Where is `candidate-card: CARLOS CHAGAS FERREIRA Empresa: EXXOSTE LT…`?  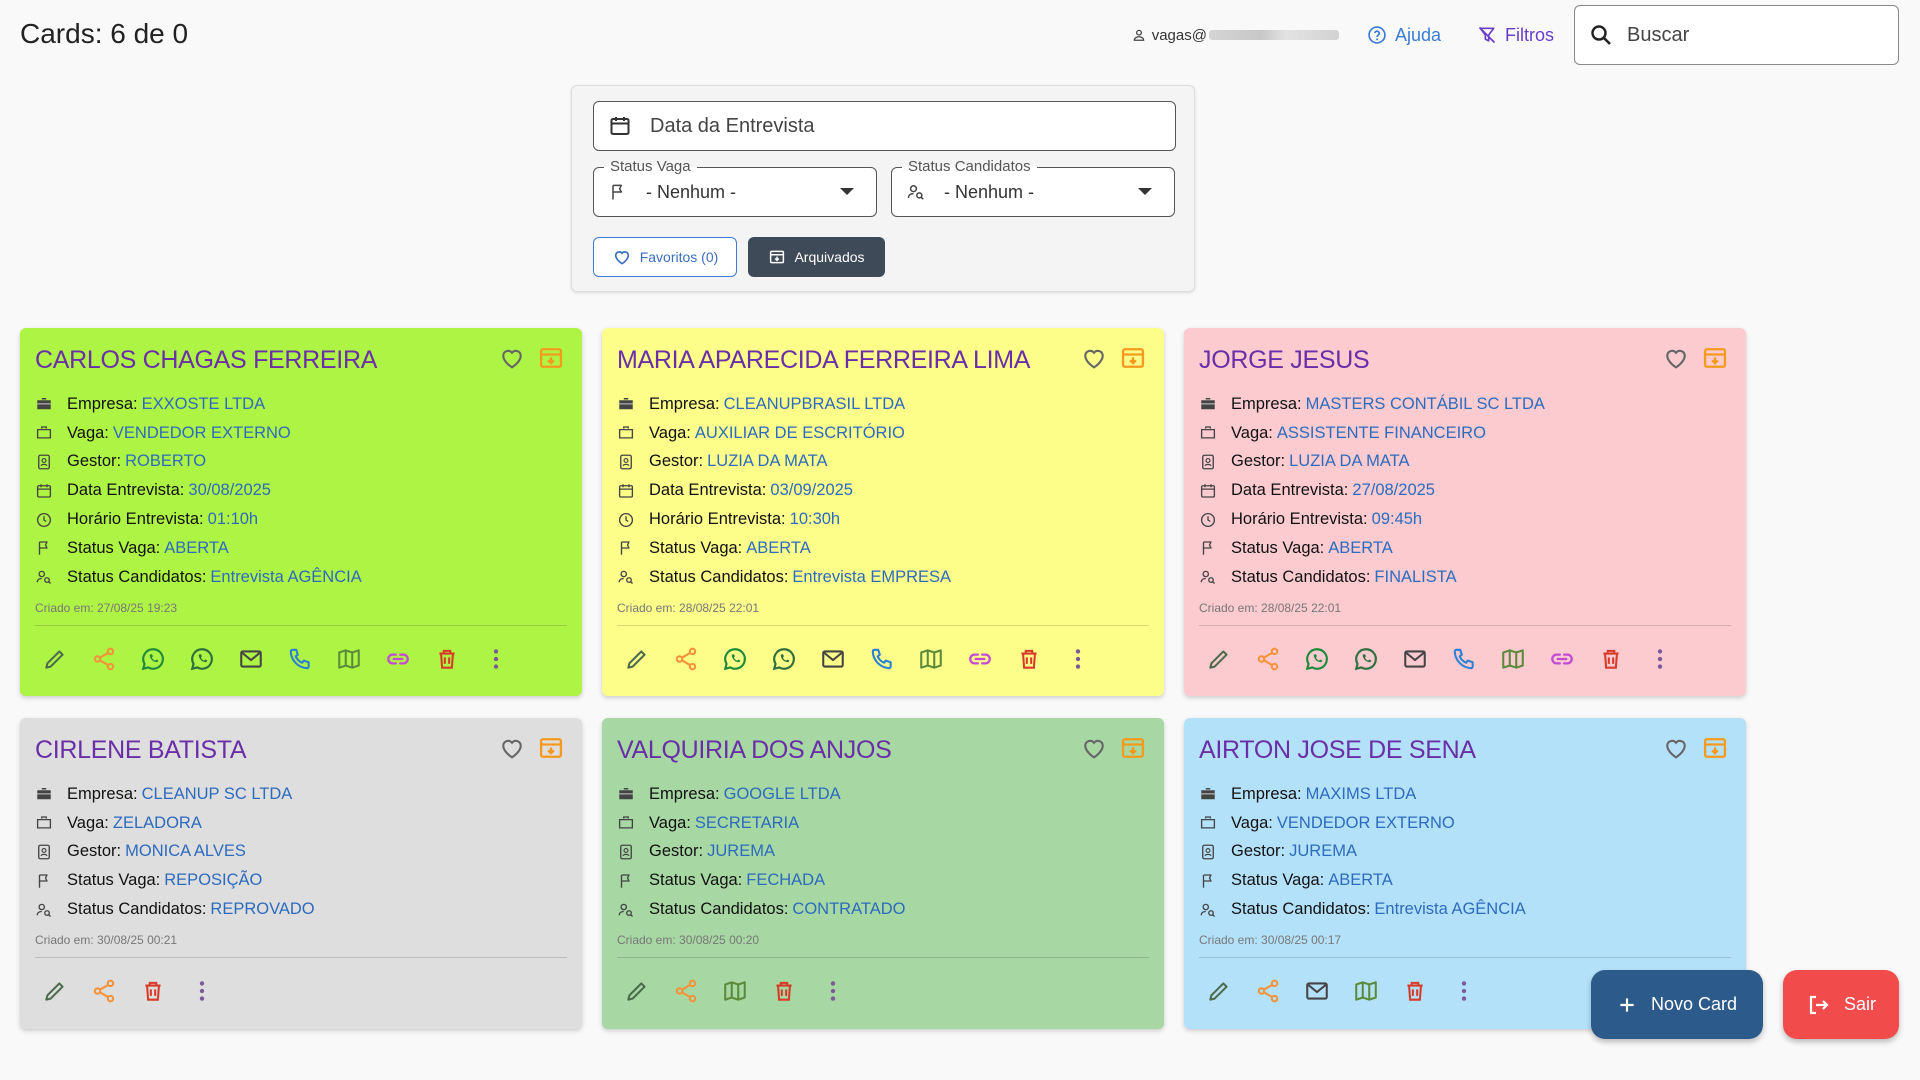
candidate-card: CARLOS CHAGAS FERREIRA Empresa: EXXOSTE LT… is located at coordinates (301, 512).